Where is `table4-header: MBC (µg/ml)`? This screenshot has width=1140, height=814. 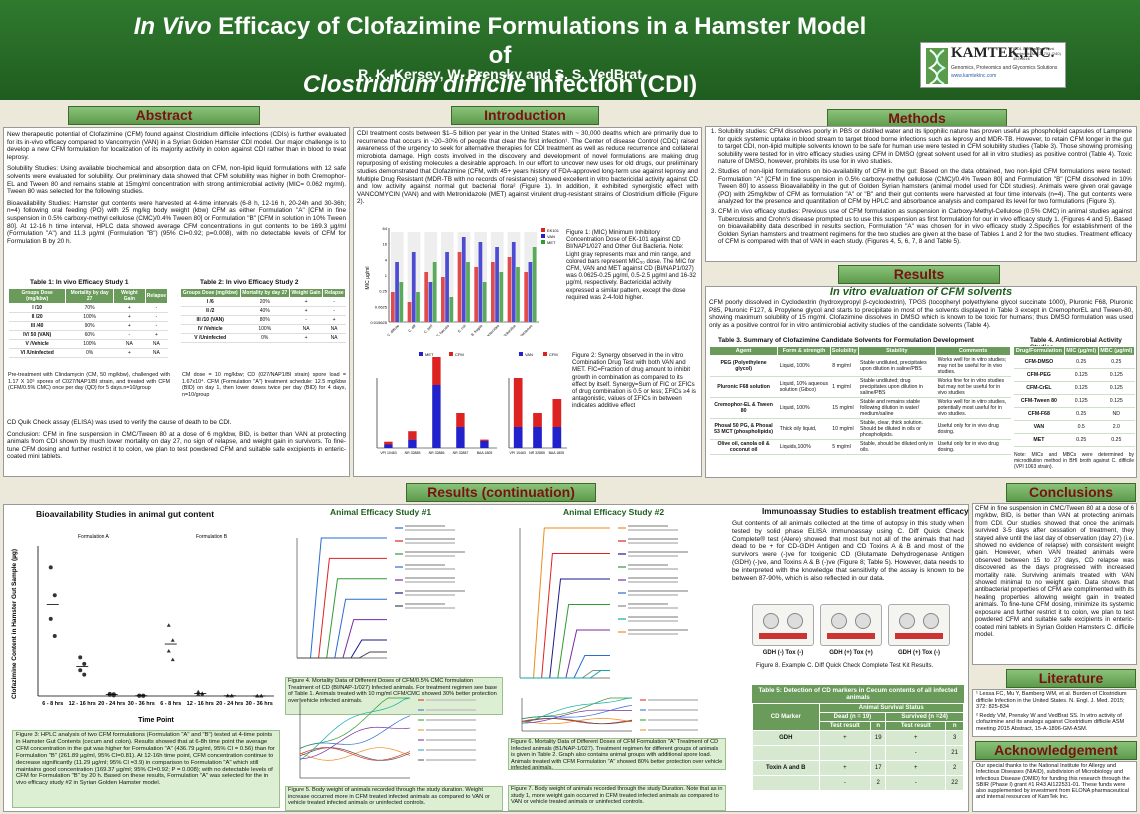 table4-header: MBC (µg/ml) is located at coordinates (1116, 351).